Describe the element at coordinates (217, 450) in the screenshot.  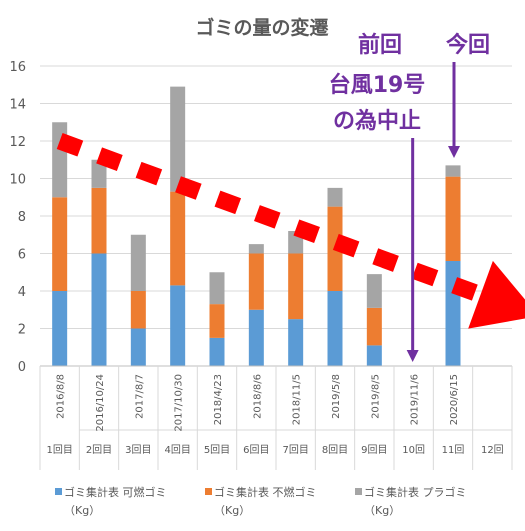
I see `x-session-label: 5回目` at that location.